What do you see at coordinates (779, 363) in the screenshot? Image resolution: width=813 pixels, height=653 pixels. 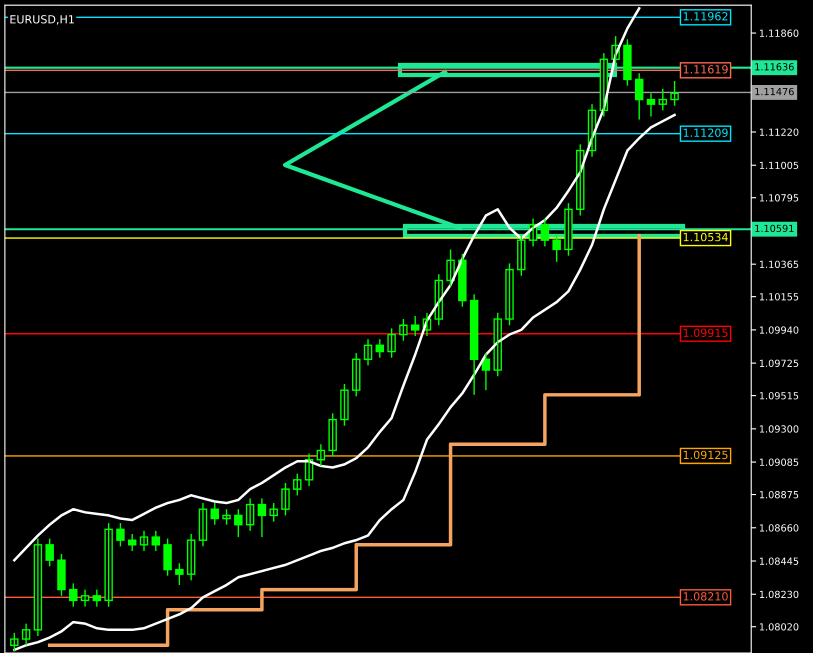 I see `y-tick-label: 1.09725` at bounding box center [779, 363].